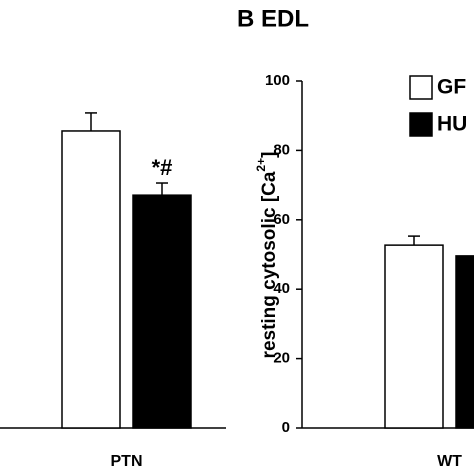  I want to click on y-tick-label: 80, so click(281, 149).